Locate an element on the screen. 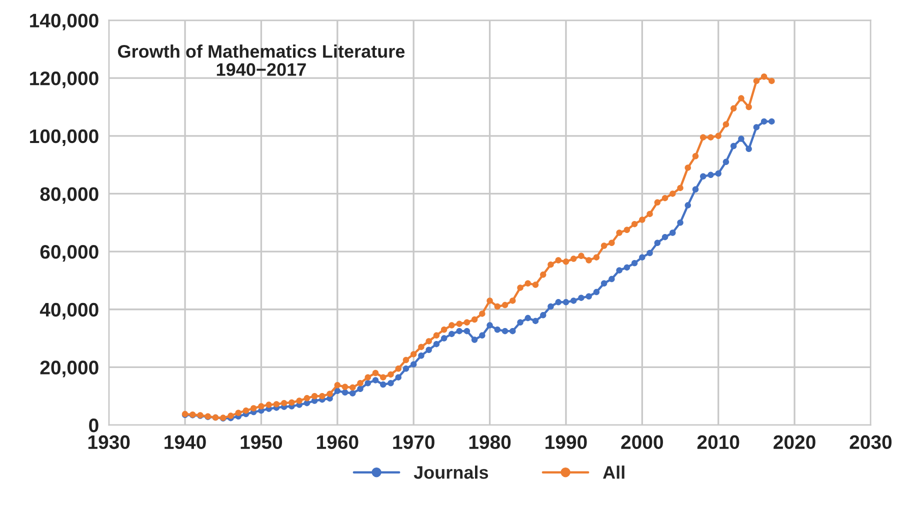 The width and height of the screenshot is (907, 506). y-tick-label: 100,000 is located at coordinates (64, 137).